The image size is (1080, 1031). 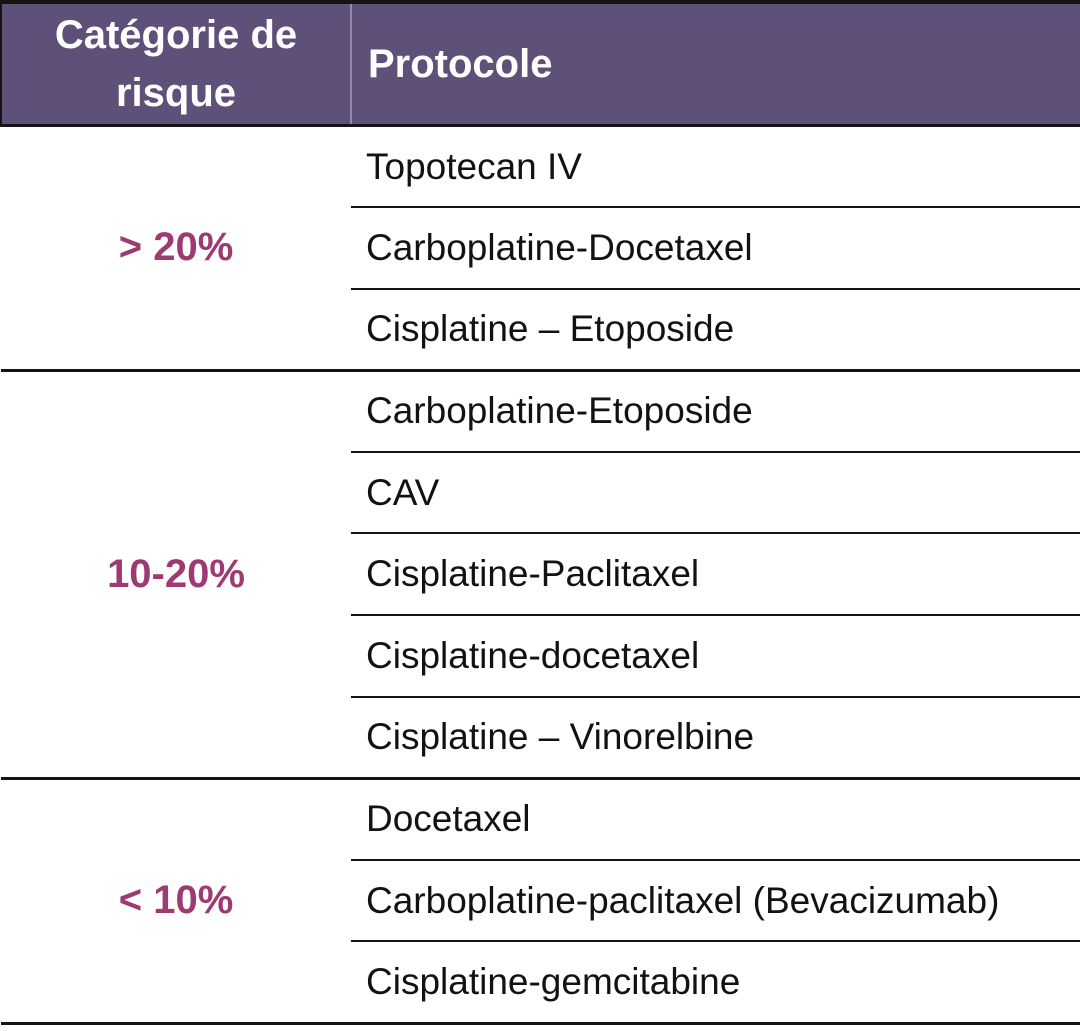 What do you see at coordinates (715, 656) in the screenshot?
I see `protocol-cell: Cisplatine-docetaxel` at bounding box center [715, 656].